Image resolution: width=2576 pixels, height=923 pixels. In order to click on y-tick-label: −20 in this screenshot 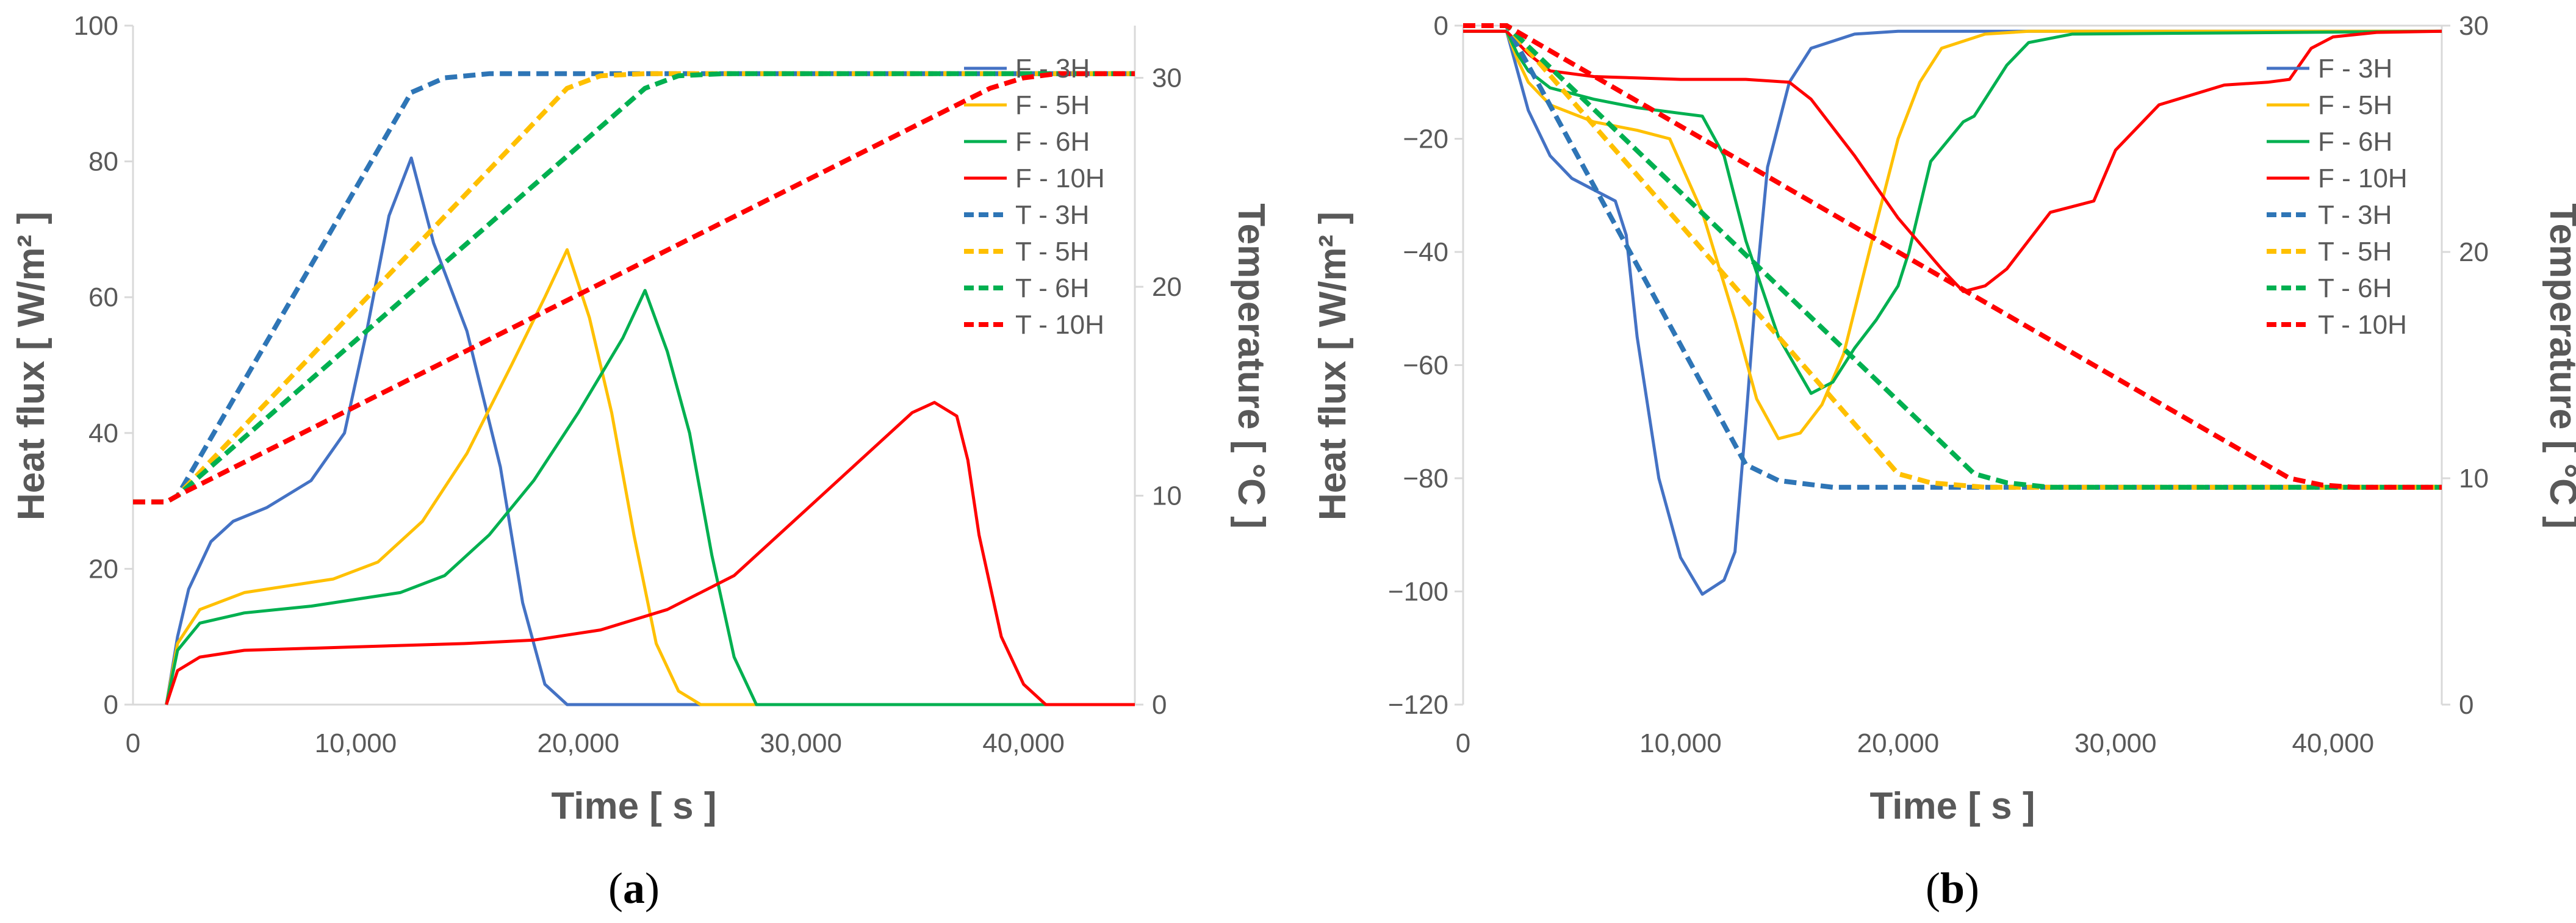, I will do `click(1425, 139)`.